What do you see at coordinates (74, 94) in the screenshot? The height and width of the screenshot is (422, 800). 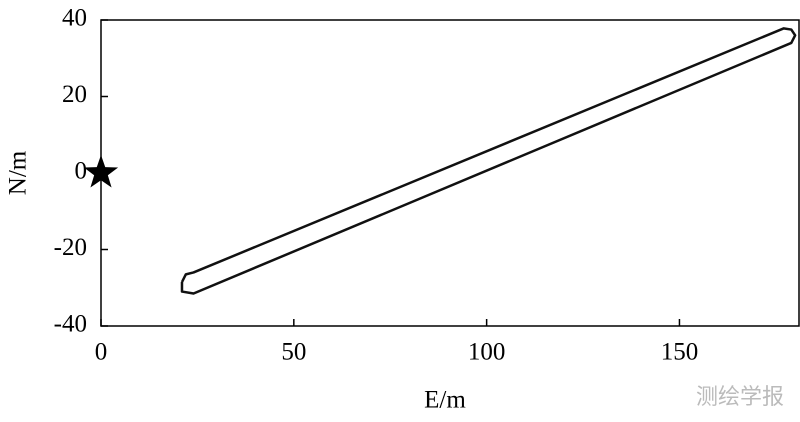 I see `y-tick-label: 20` at bounding box center [74, 94].